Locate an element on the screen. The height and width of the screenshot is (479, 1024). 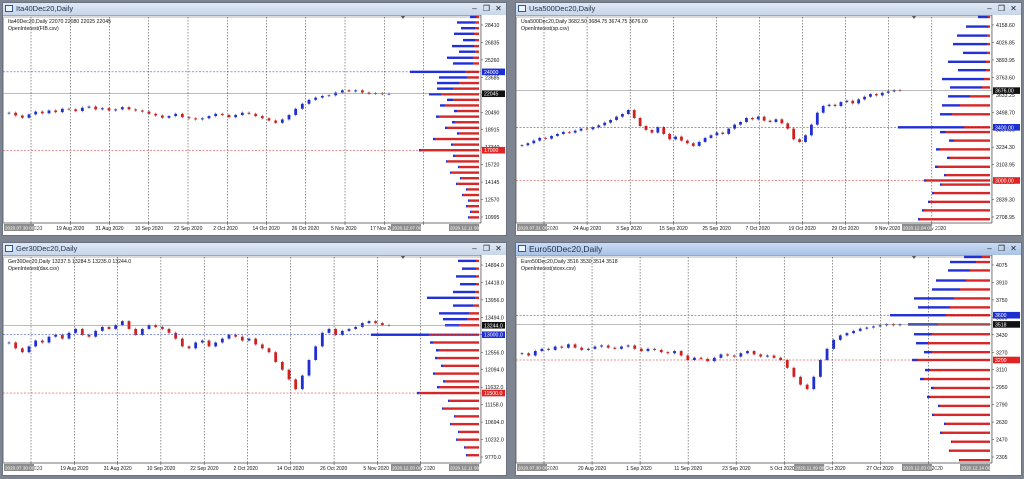
price-level-label: 3518 is located at coordinates (1001, 325).